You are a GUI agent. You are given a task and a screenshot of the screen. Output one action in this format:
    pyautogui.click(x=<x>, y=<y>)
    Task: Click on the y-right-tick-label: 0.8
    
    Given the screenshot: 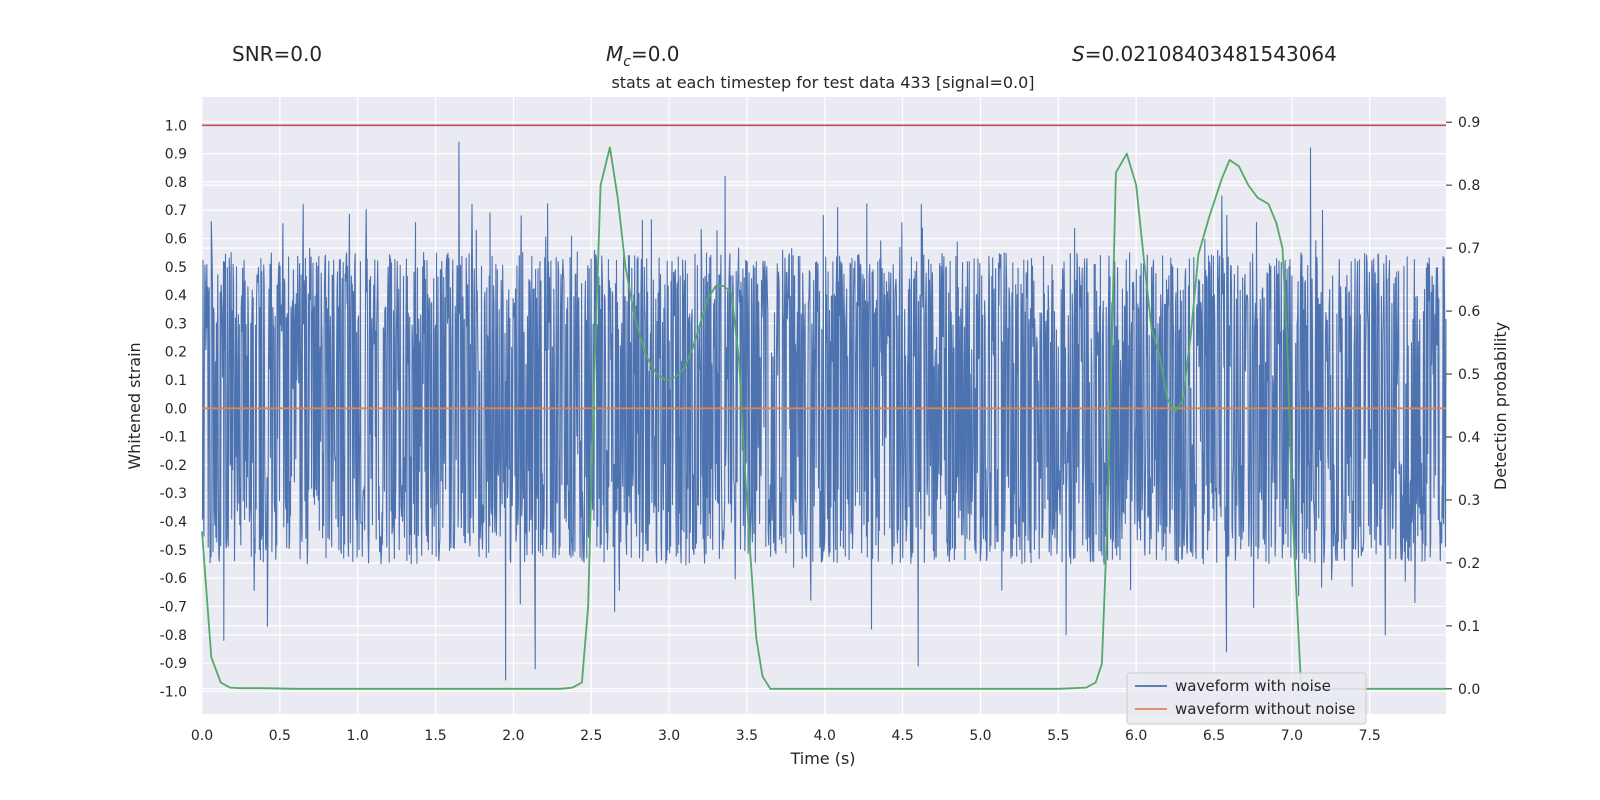 What is the action you would take?
    pyautogui.click(x=1469, y=186)
    